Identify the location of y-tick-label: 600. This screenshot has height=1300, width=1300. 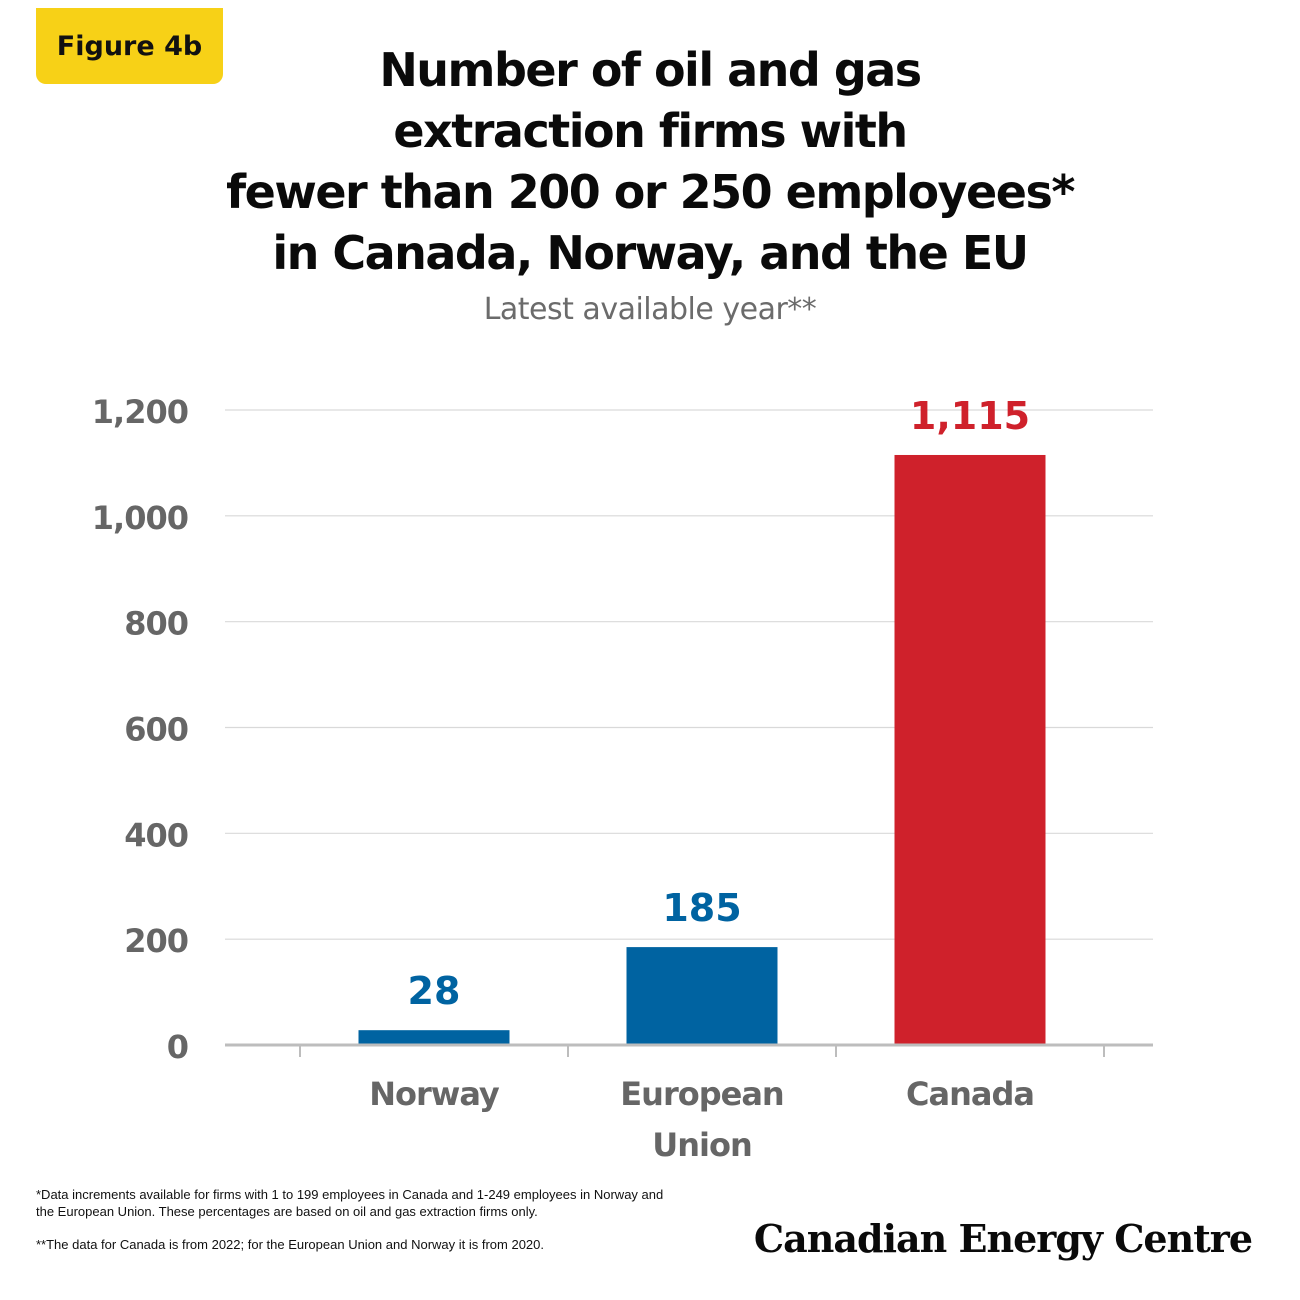
(156, 730).